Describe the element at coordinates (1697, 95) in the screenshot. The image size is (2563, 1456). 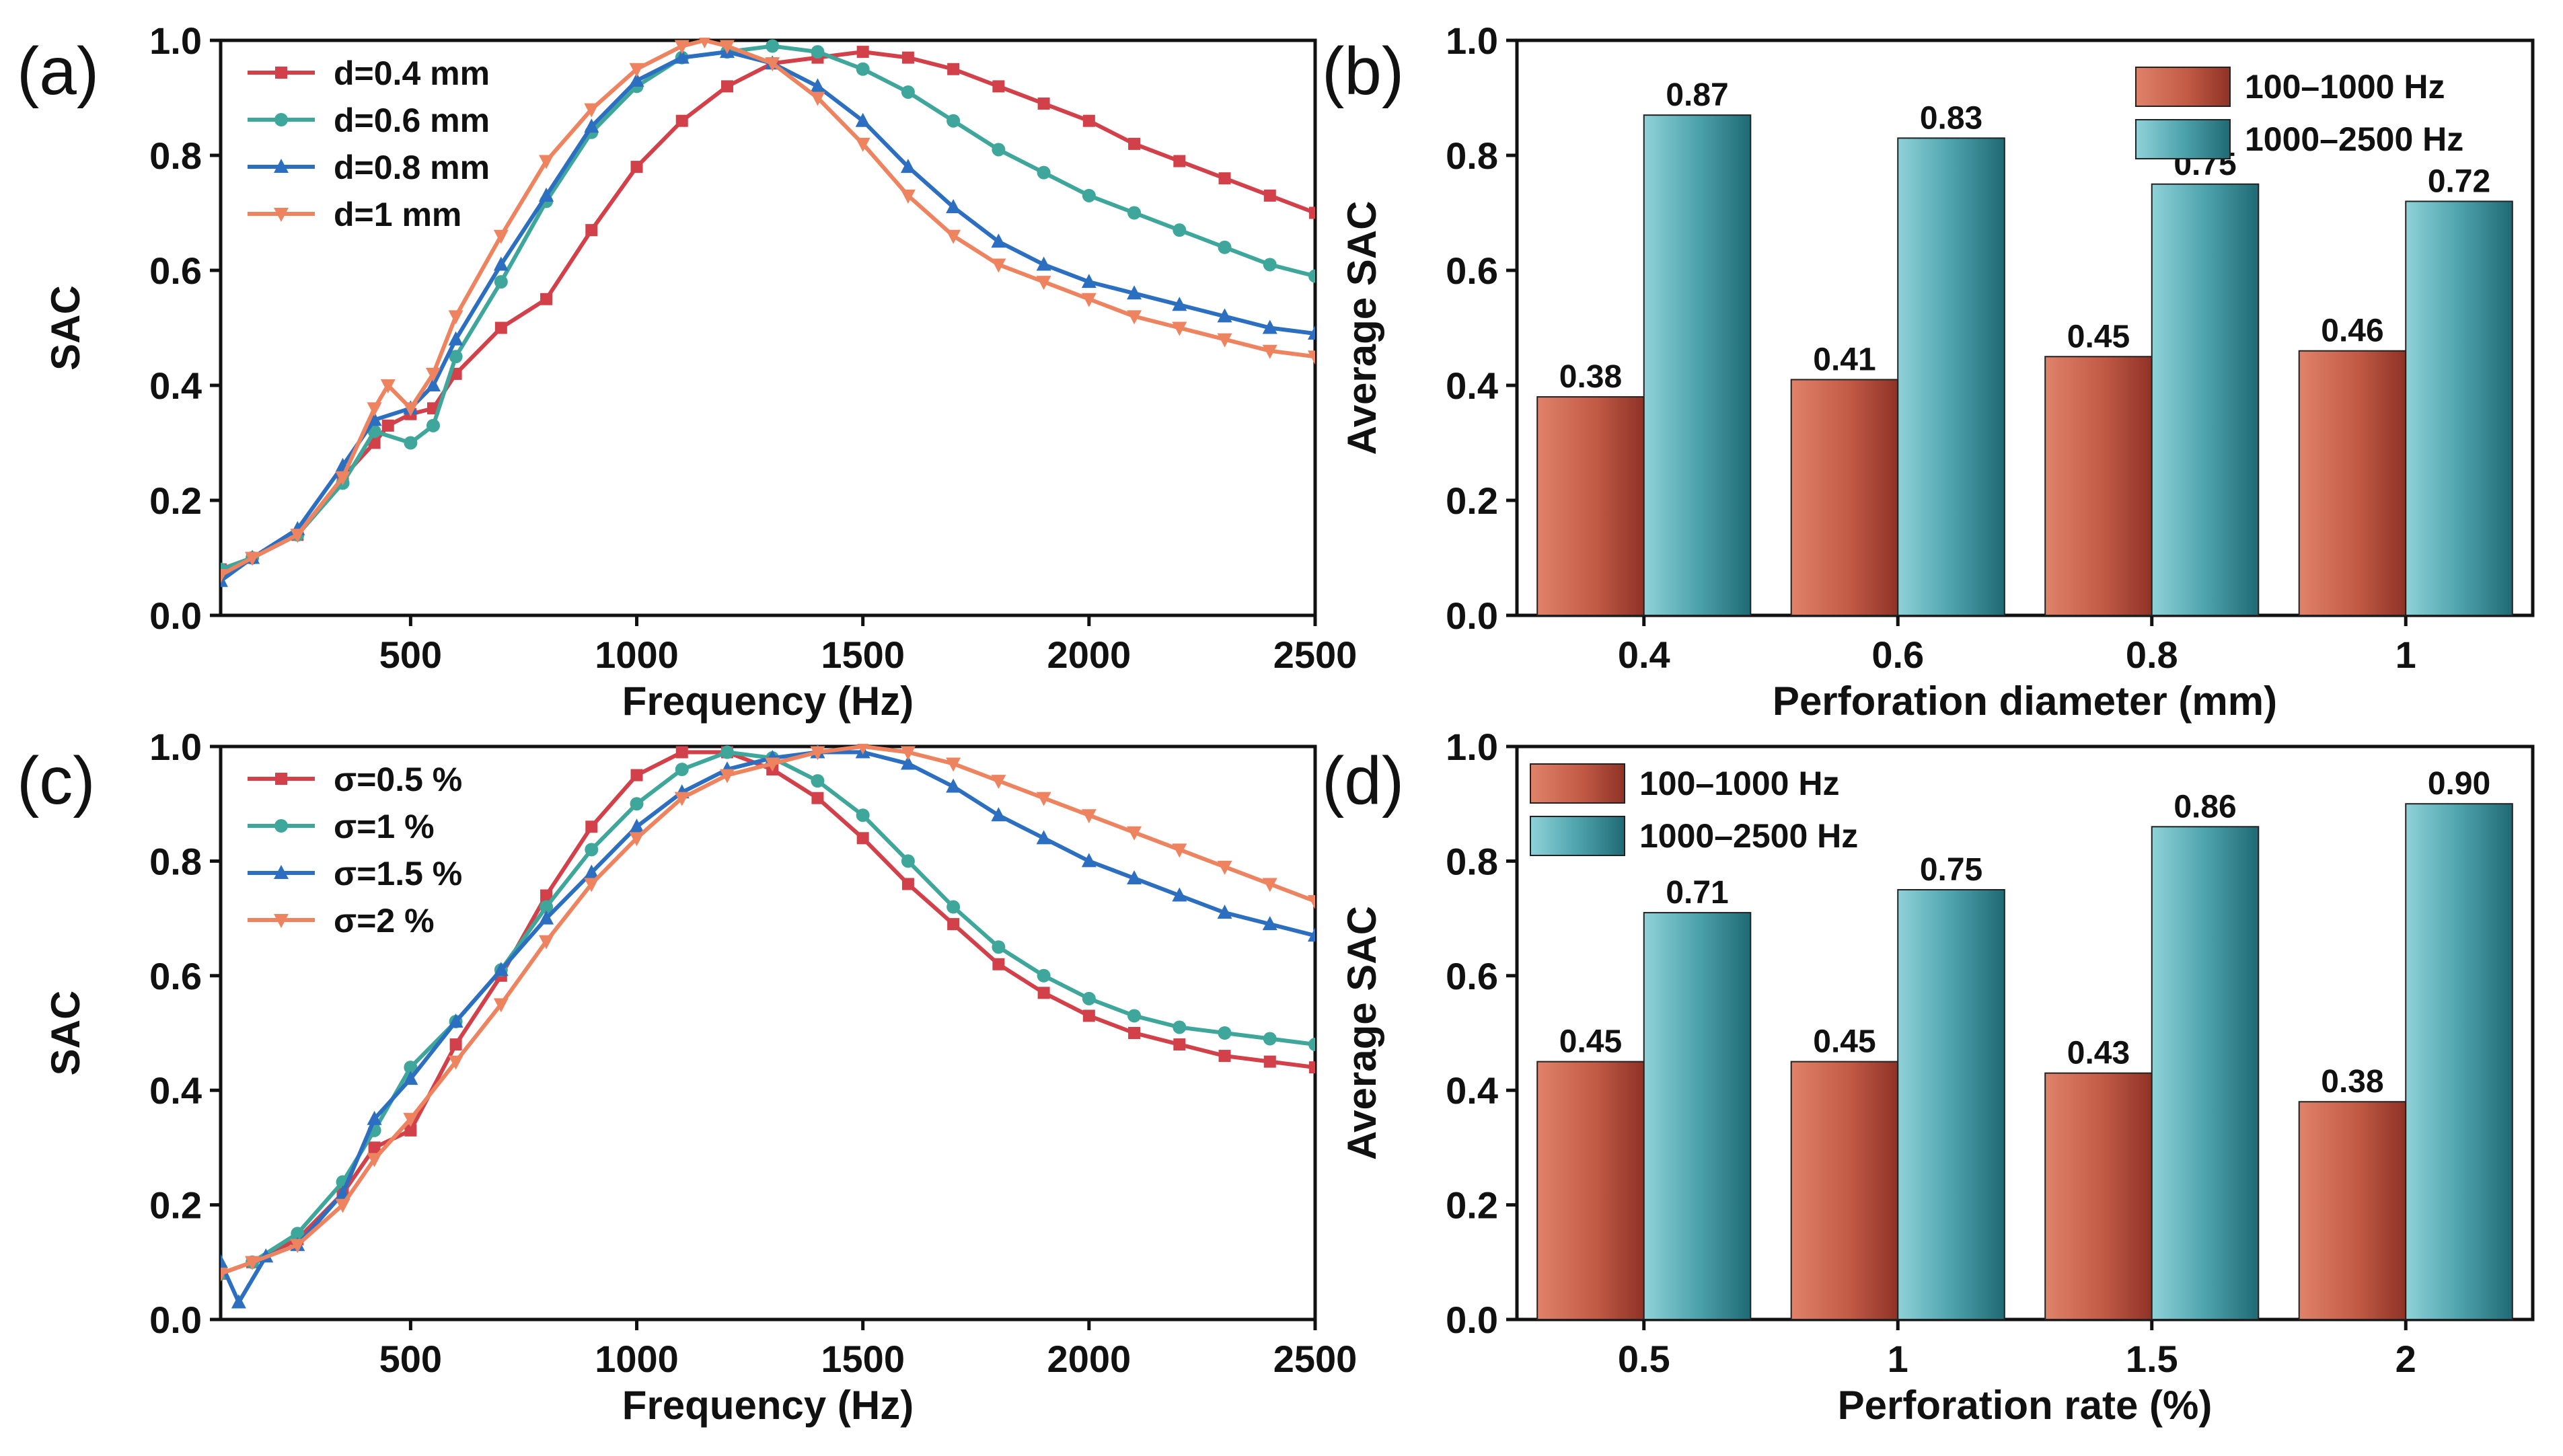
I see `bar-value-label: 0.87` at that location.